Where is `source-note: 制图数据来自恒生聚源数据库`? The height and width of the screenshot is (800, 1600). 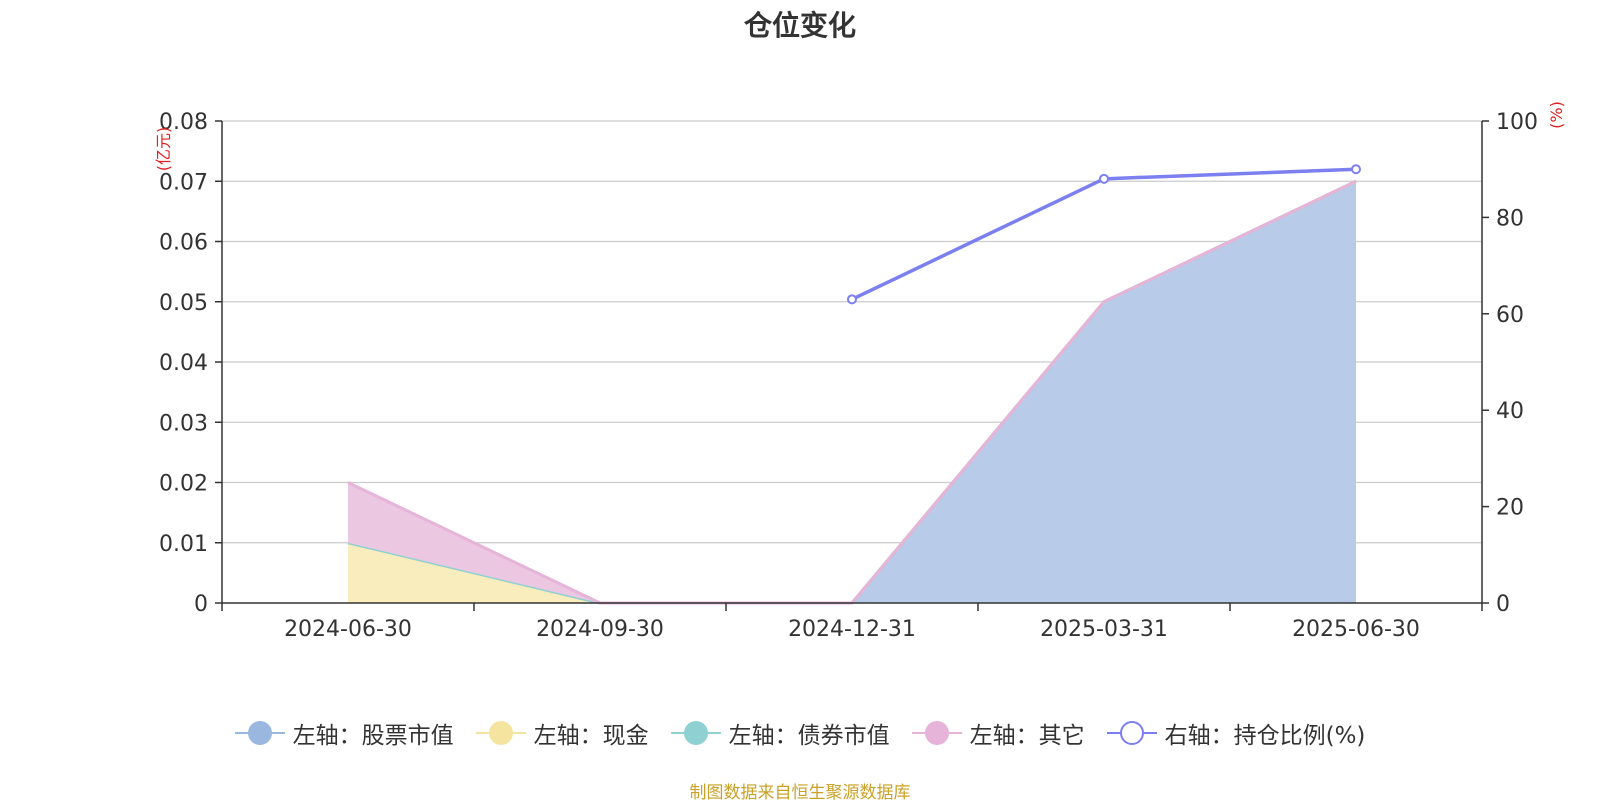
source-note: 制图数据来自恒生聚源数据库 is located at coordinates (800, 791).